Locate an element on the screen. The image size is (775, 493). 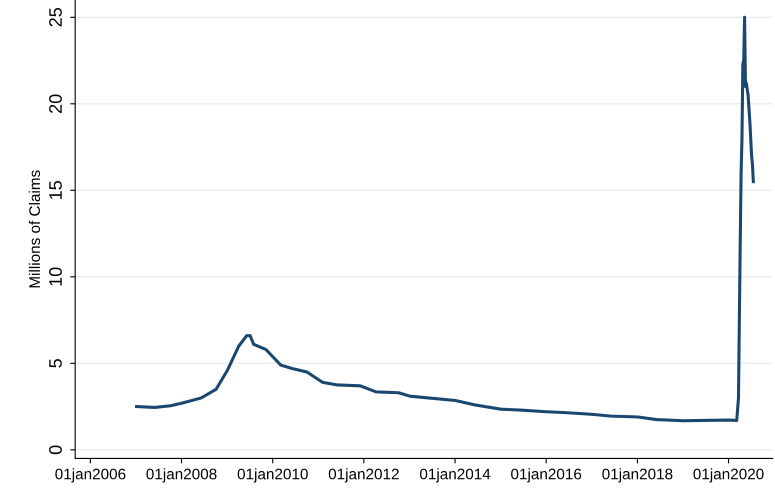
y-axis-title: Millions of Claims is located at coordinates (34, 229).